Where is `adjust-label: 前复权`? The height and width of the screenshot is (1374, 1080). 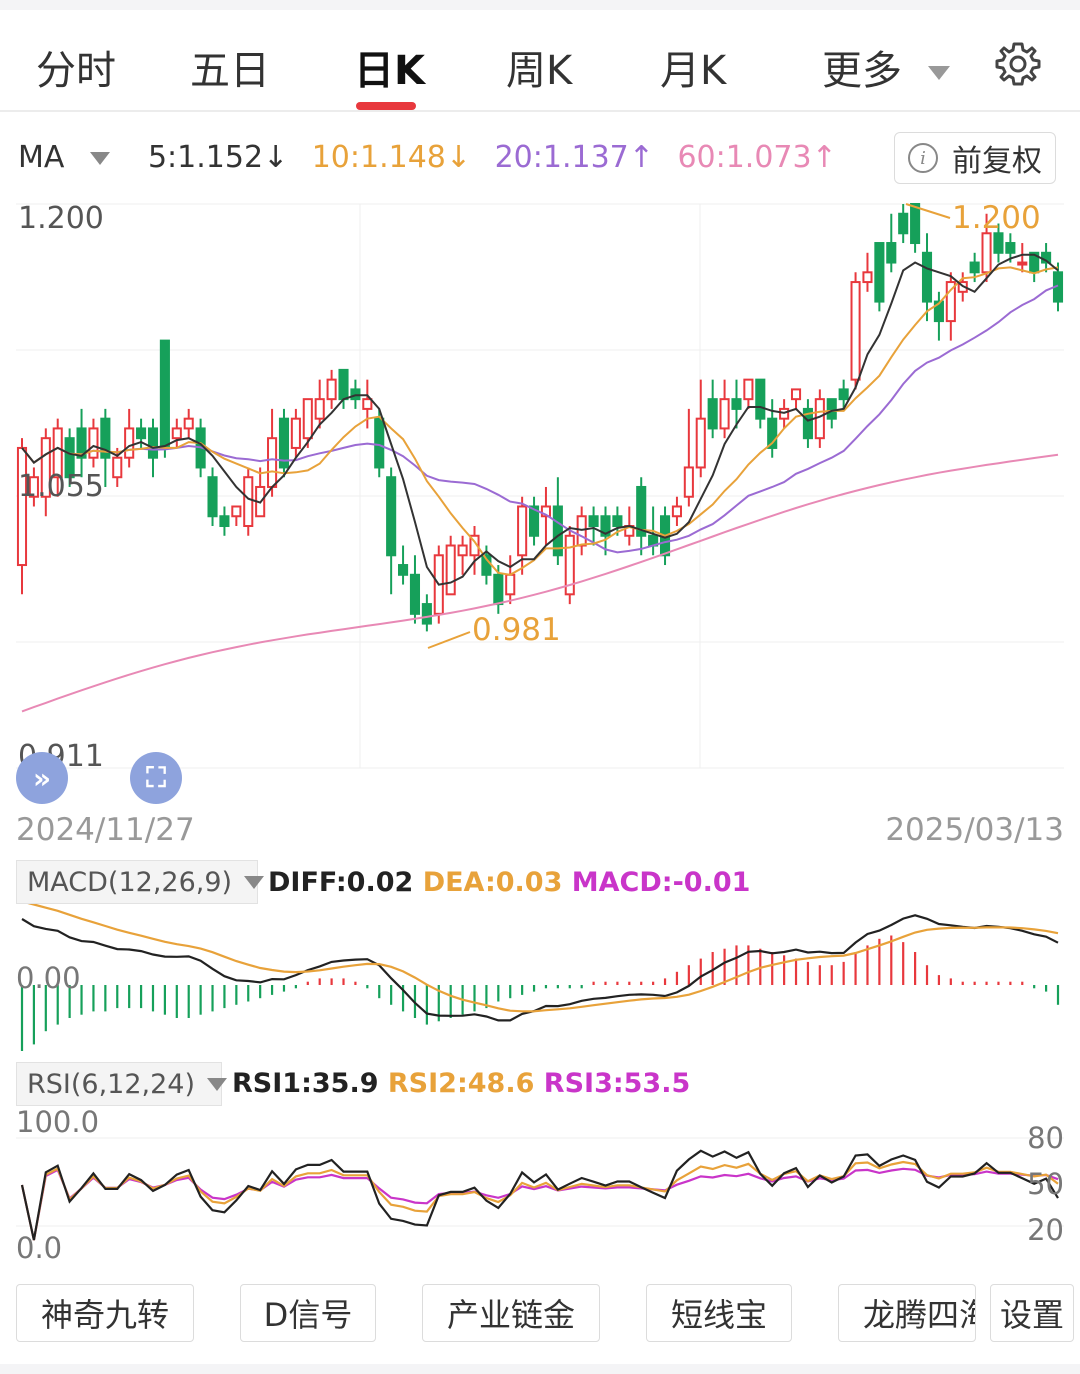
adjust-label: 前复权 is located at coordinates (997, 161).